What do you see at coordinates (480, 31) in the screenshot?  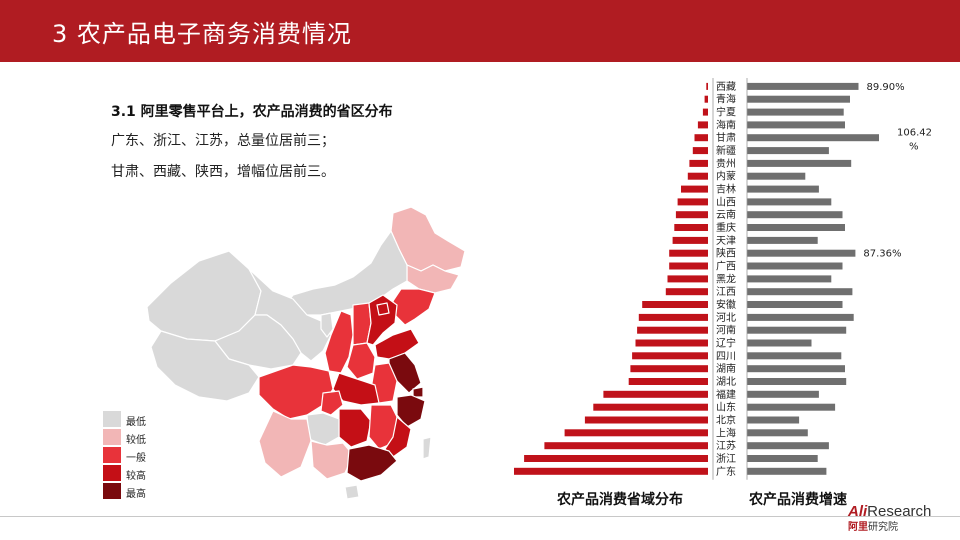 I see `header-bar: 3 农产品电子商务消费情况` at bounding box center [480, 31].